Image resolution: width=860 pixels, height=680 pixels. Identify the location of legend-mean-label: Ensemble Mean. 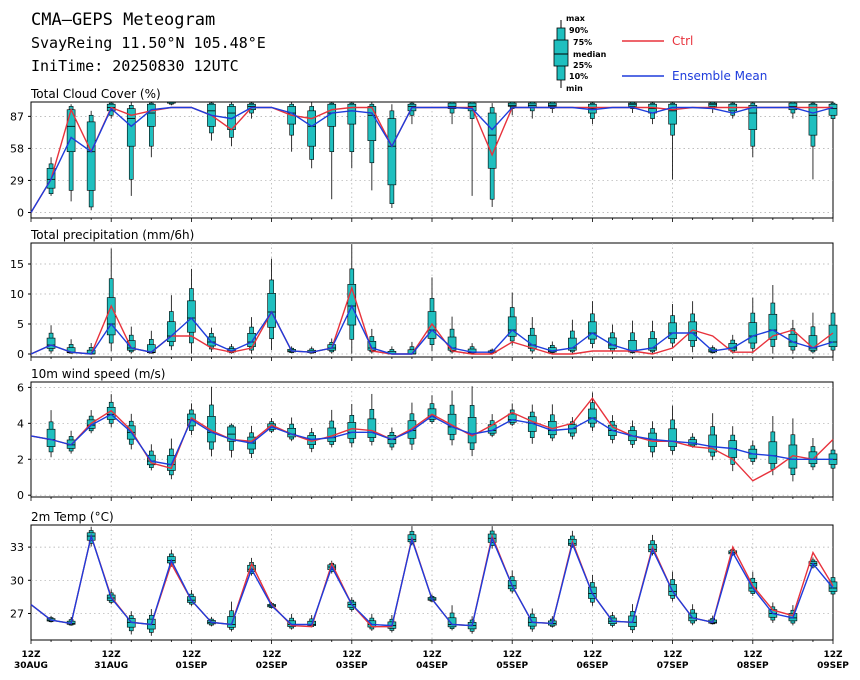
(719, 76).